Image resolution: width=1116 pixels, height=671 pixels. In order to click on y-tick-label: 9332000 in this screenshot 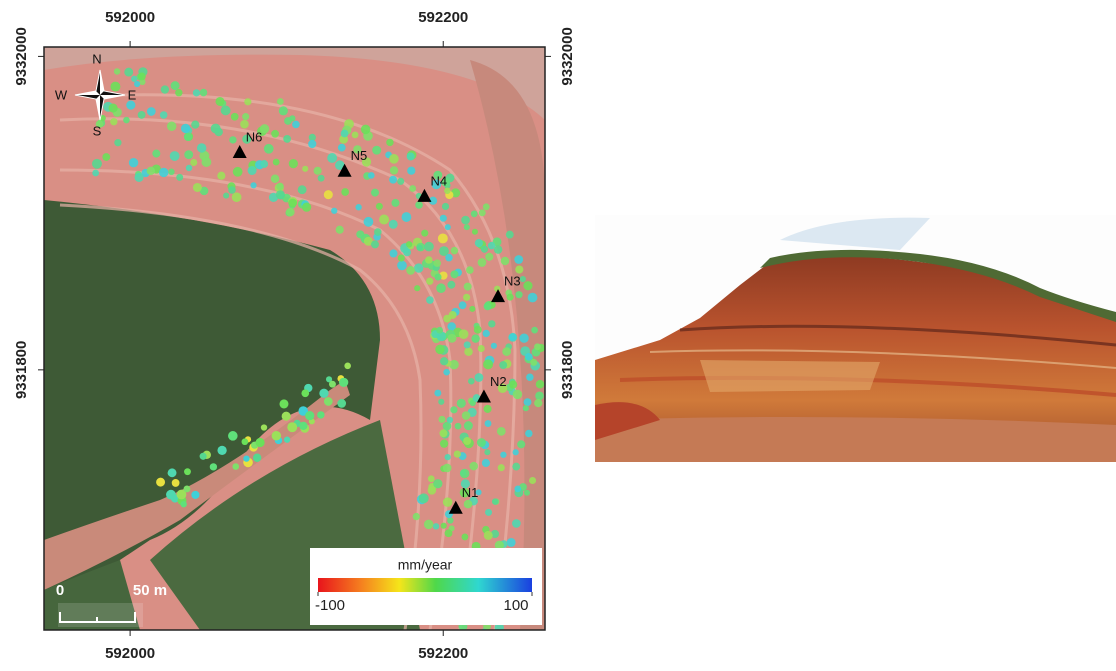, I will do `click(21, 56)`.